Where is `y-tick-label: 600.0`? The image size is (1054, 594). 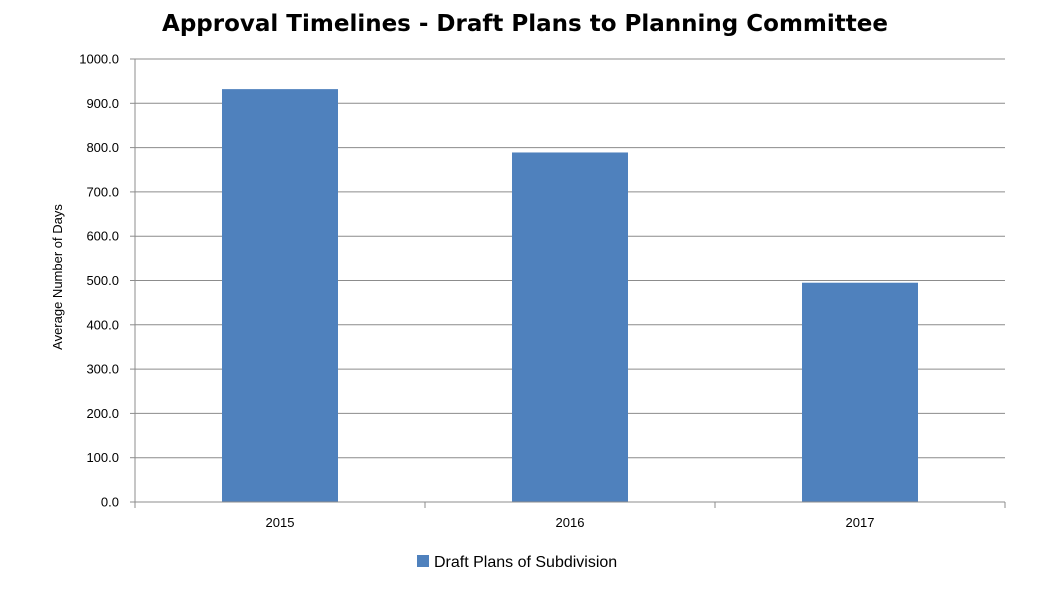 y-tick-label: 600.0 is located at coordinates (102, 236).